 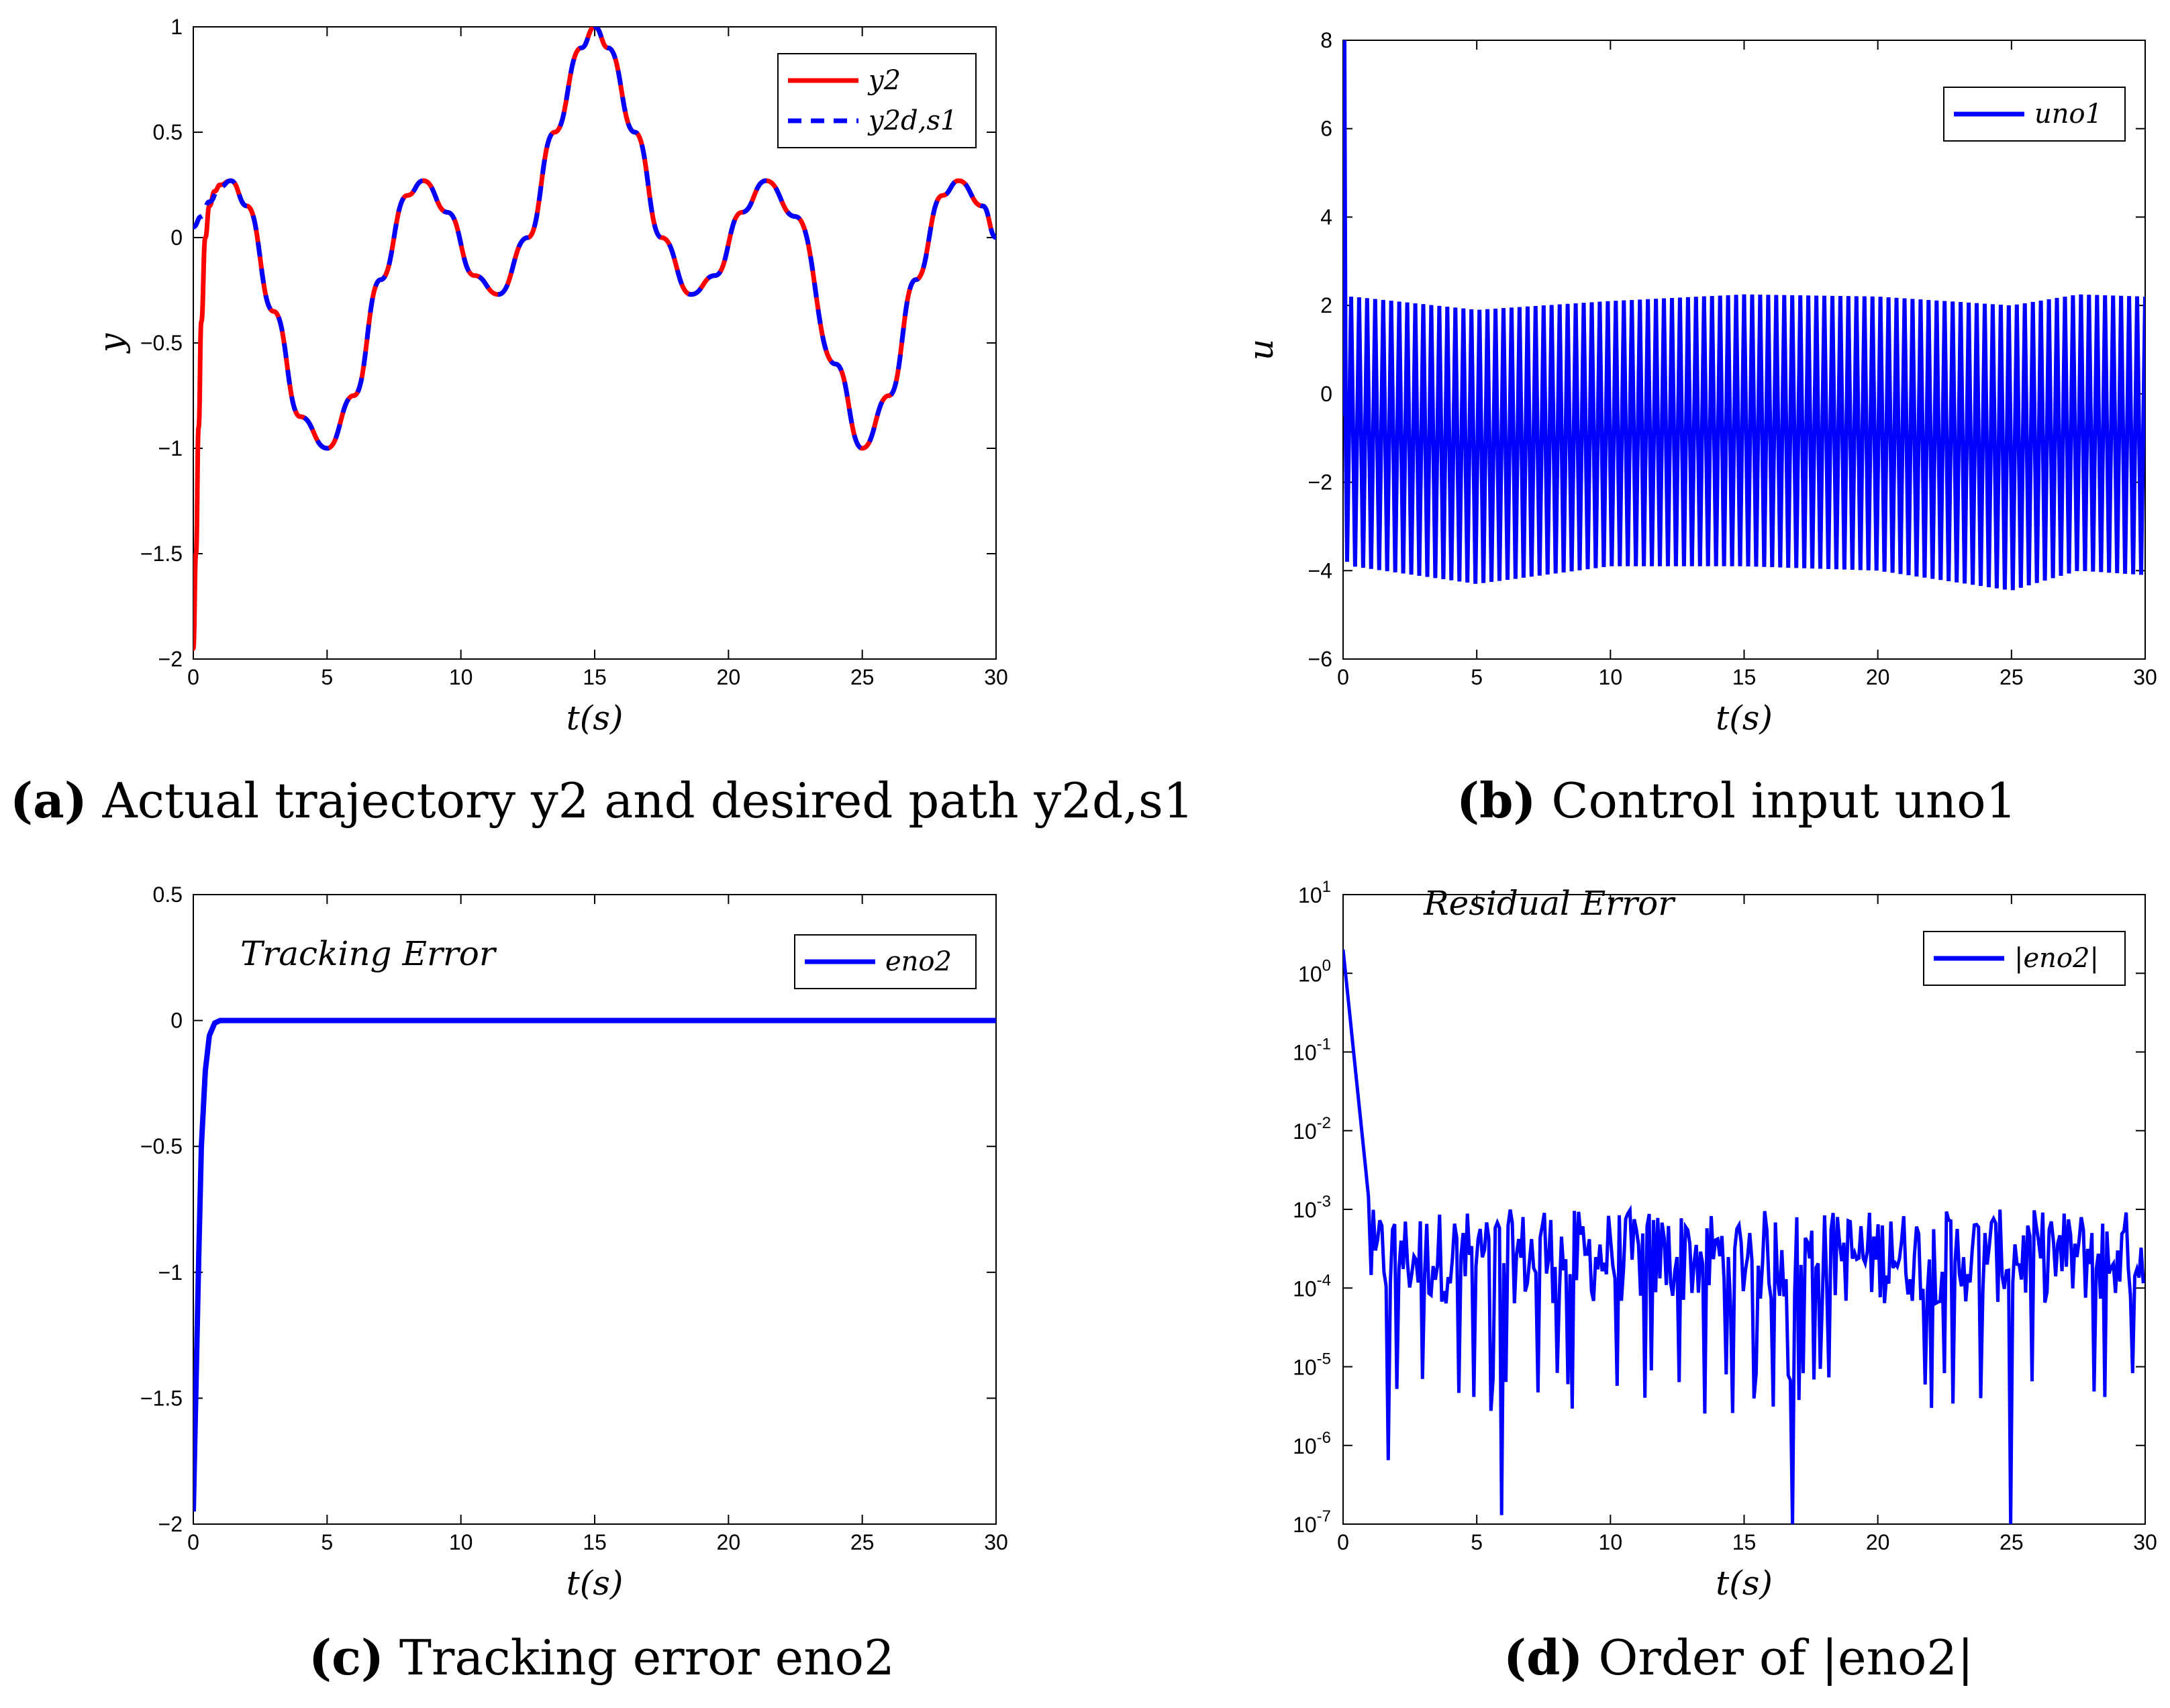 I want to click on panel-caption: (b) Control input uno1, so click(x=1736, y=800).